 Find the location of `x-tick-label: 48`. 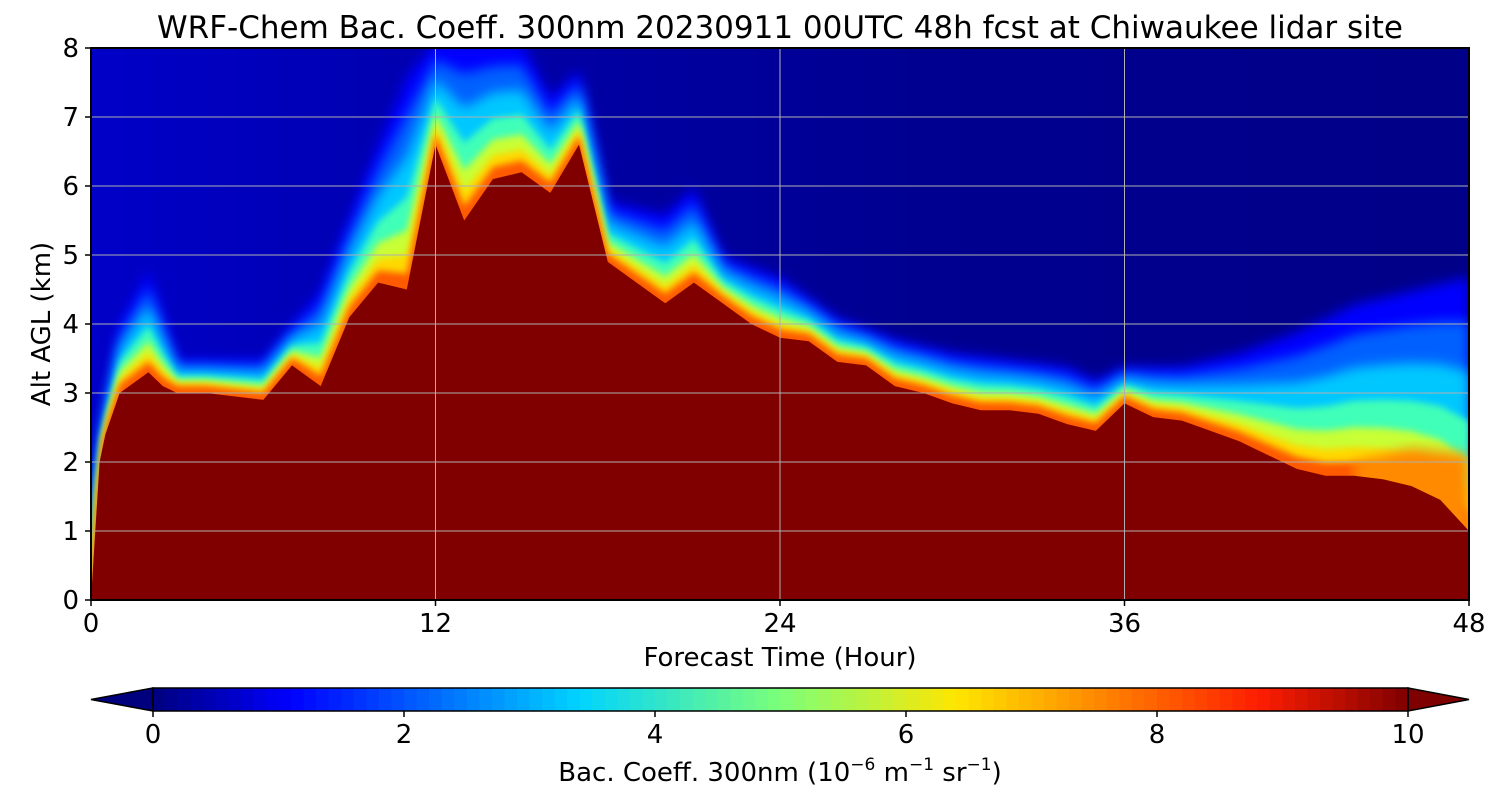

x-tick-label: 48 is located at coordinates (1468, 624).